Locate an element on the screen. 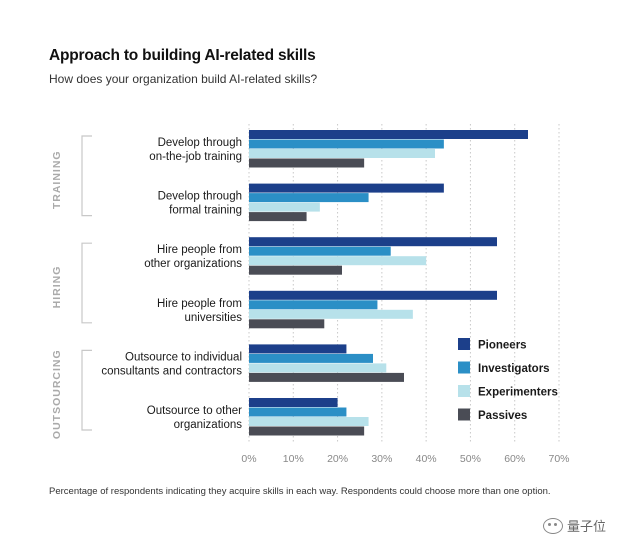 Image resolution: width=640 pixels, height=552 pixels. x-tick-label: 0% is located at coordinates (248, 459).